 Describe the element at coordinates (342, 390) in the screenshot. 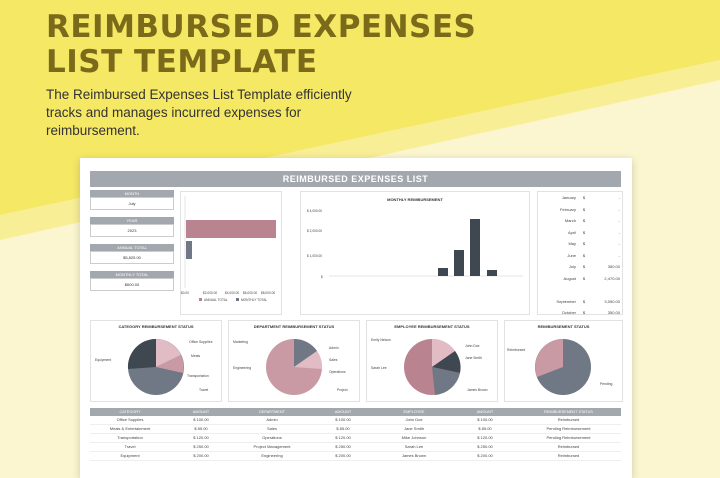

I see `svg-text: Project` at that location.